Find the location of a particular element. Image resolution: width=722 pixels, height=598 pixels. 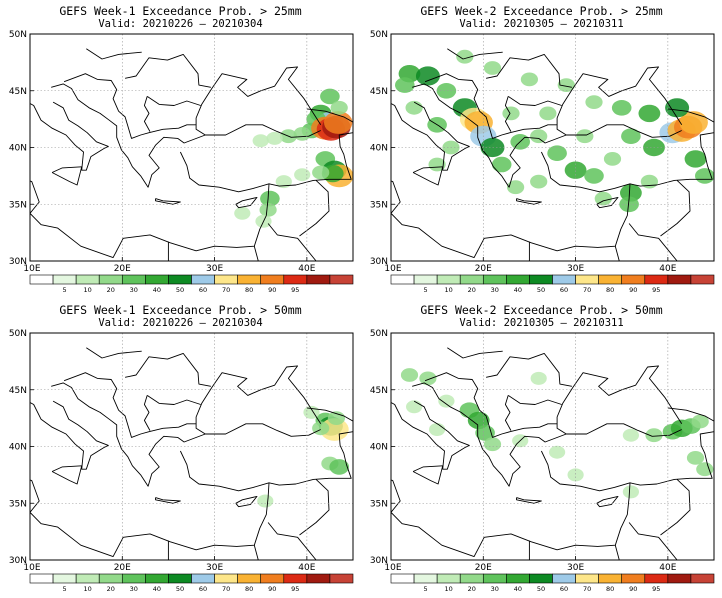

colorbar-label: 70 is located at coordinates (587, 589).